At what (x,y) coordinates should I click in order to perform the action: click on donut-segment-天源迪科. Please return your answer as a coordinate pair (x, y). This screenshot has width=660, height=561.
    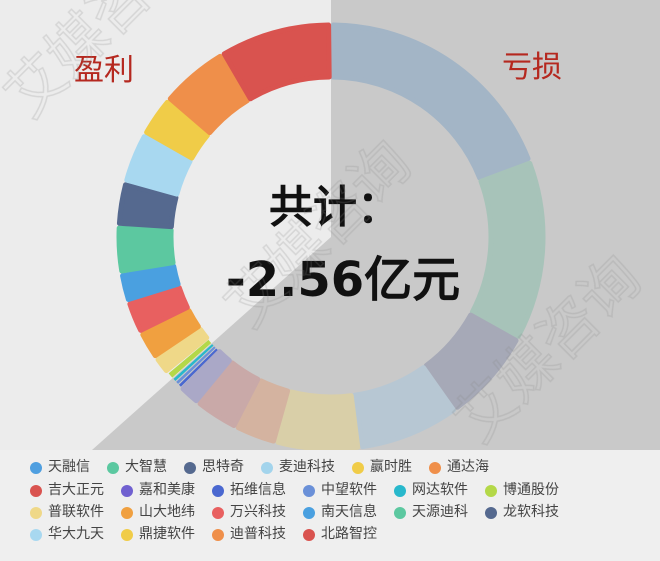
    Looking at the image, I should click on (146, 249).